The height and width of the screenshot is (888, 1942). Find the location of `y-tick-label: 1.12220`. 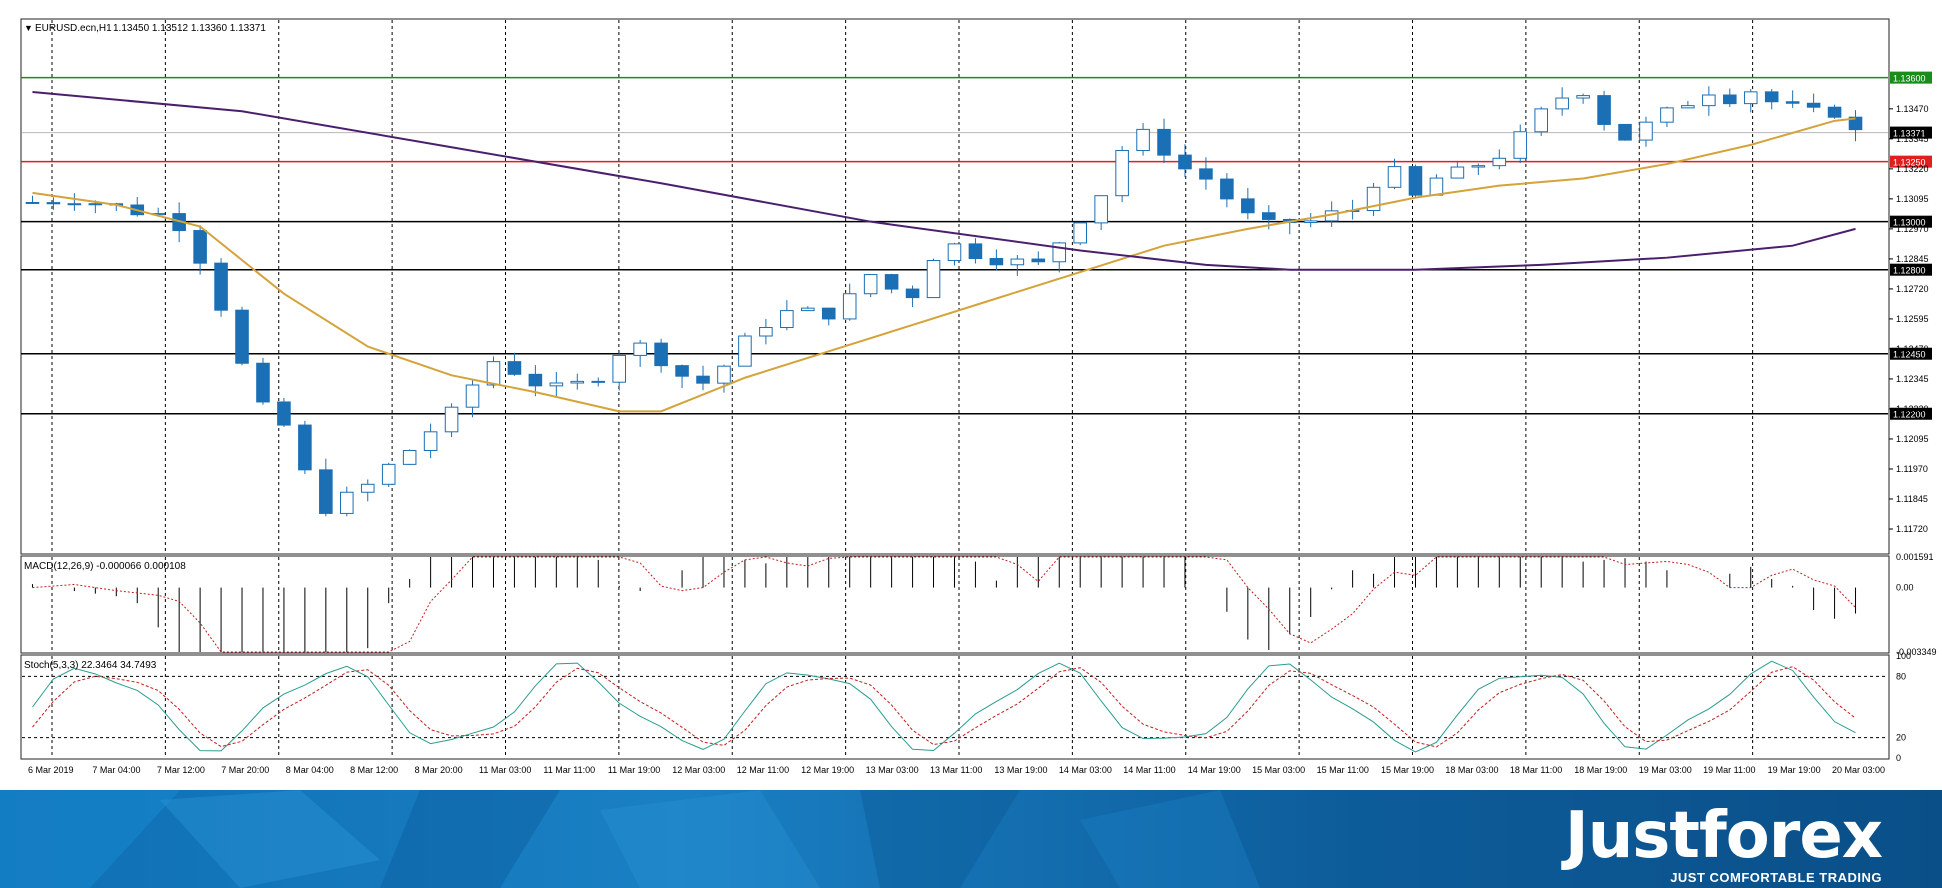

y-tick-label: 1.12220 is located at coordinates (1912, 409).